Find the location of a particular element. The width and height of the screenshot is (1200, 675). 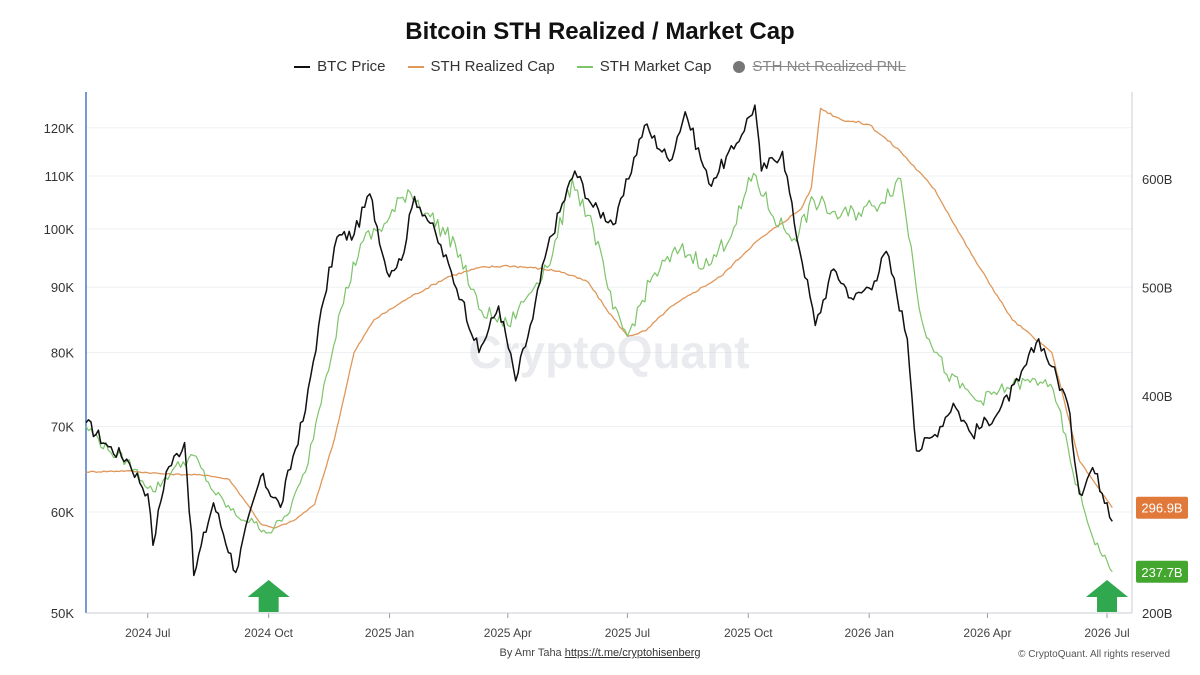

y-left-tick-label: 110K is located at coordinates (60, 176).